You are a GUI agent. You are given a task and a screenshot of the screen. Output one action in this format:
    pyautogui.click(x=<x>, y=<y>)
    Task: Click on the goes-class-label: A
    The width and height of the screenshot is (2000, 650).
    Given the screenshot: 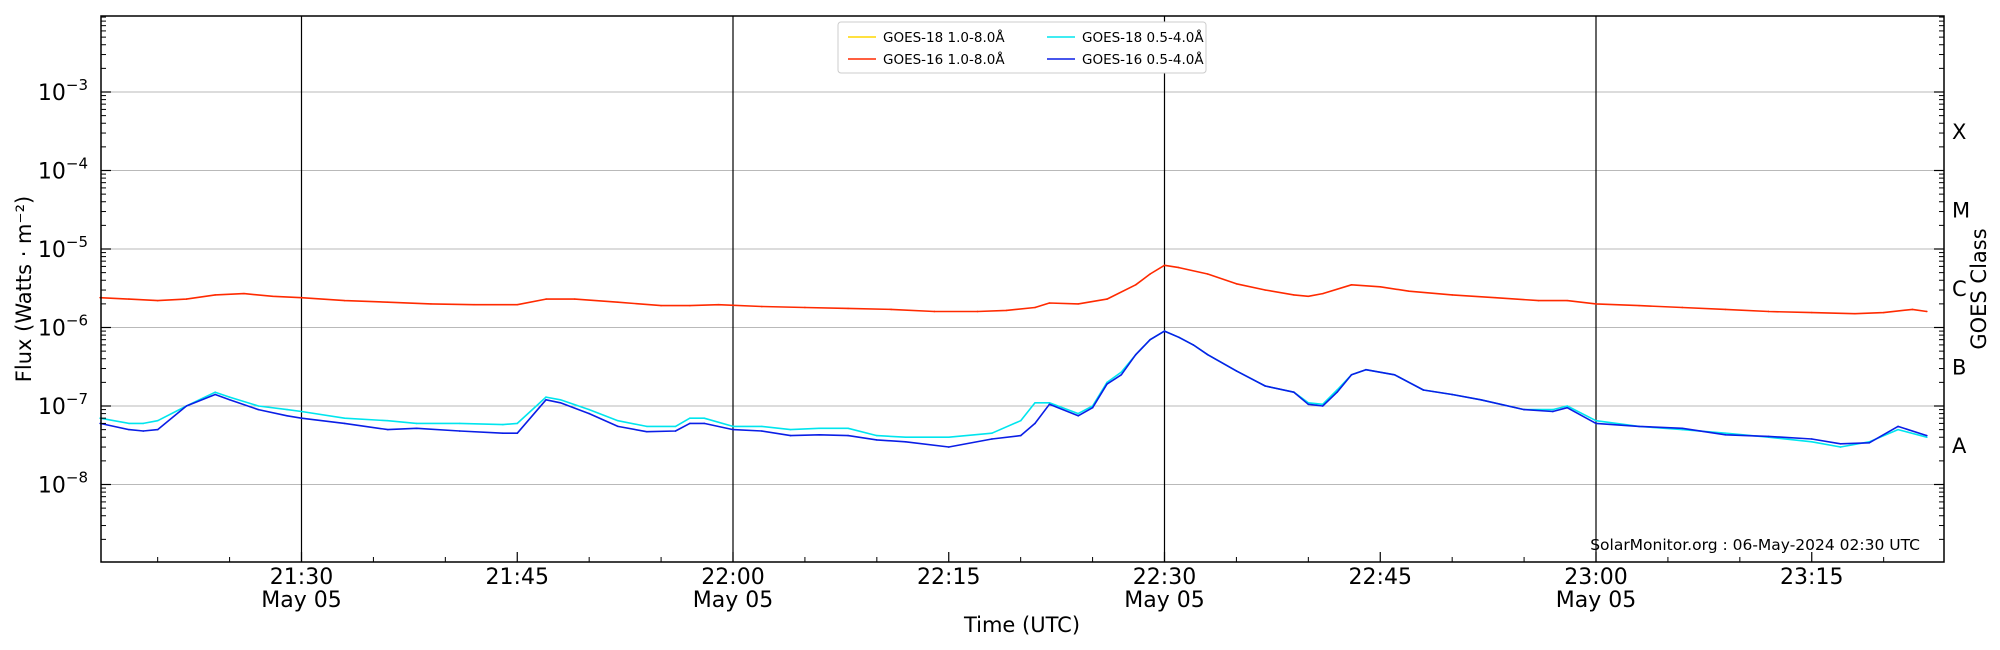 What is the action you would take?
    pyautogui.click(x=1959, y=446)
    